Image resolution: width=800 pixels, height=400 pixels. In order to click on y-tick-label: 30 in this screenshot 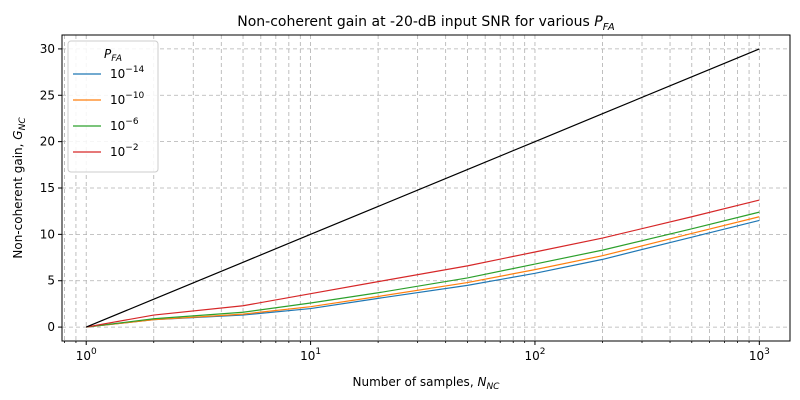, I will do `click(47, 49)`.